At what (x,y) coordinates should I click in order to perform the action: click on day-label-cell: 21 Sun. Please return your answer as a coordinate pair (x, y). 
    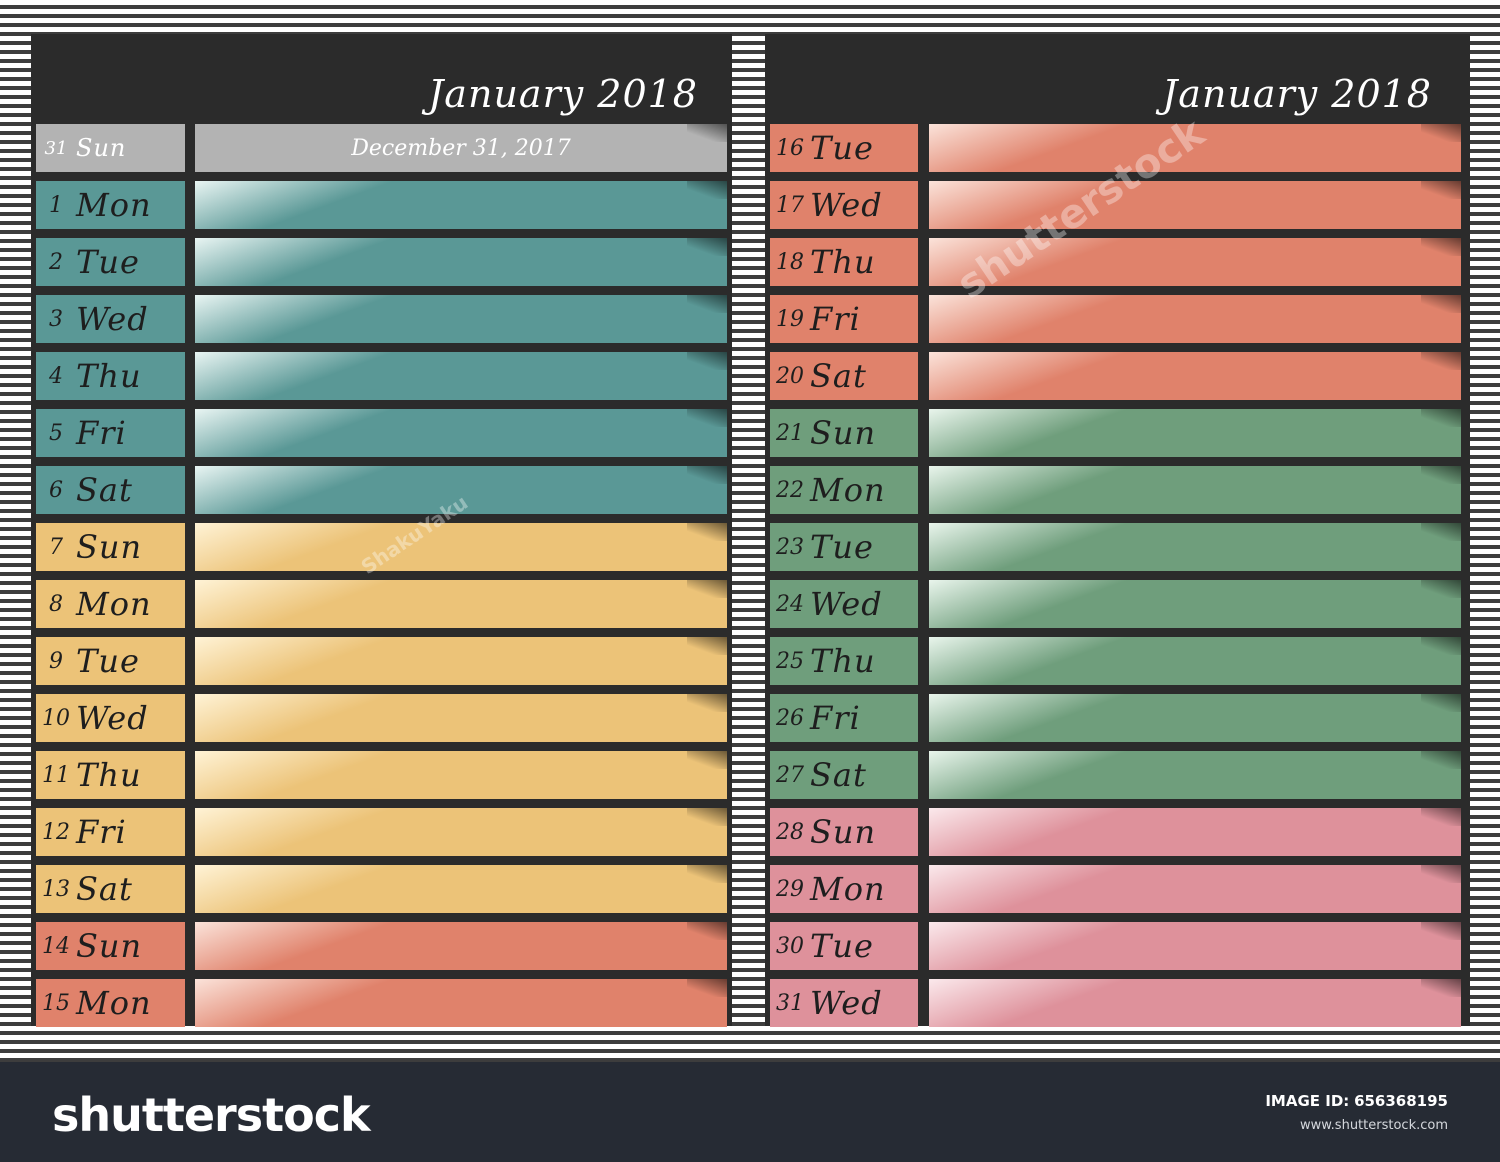
    Looking at the image, I should click on (844, 433).